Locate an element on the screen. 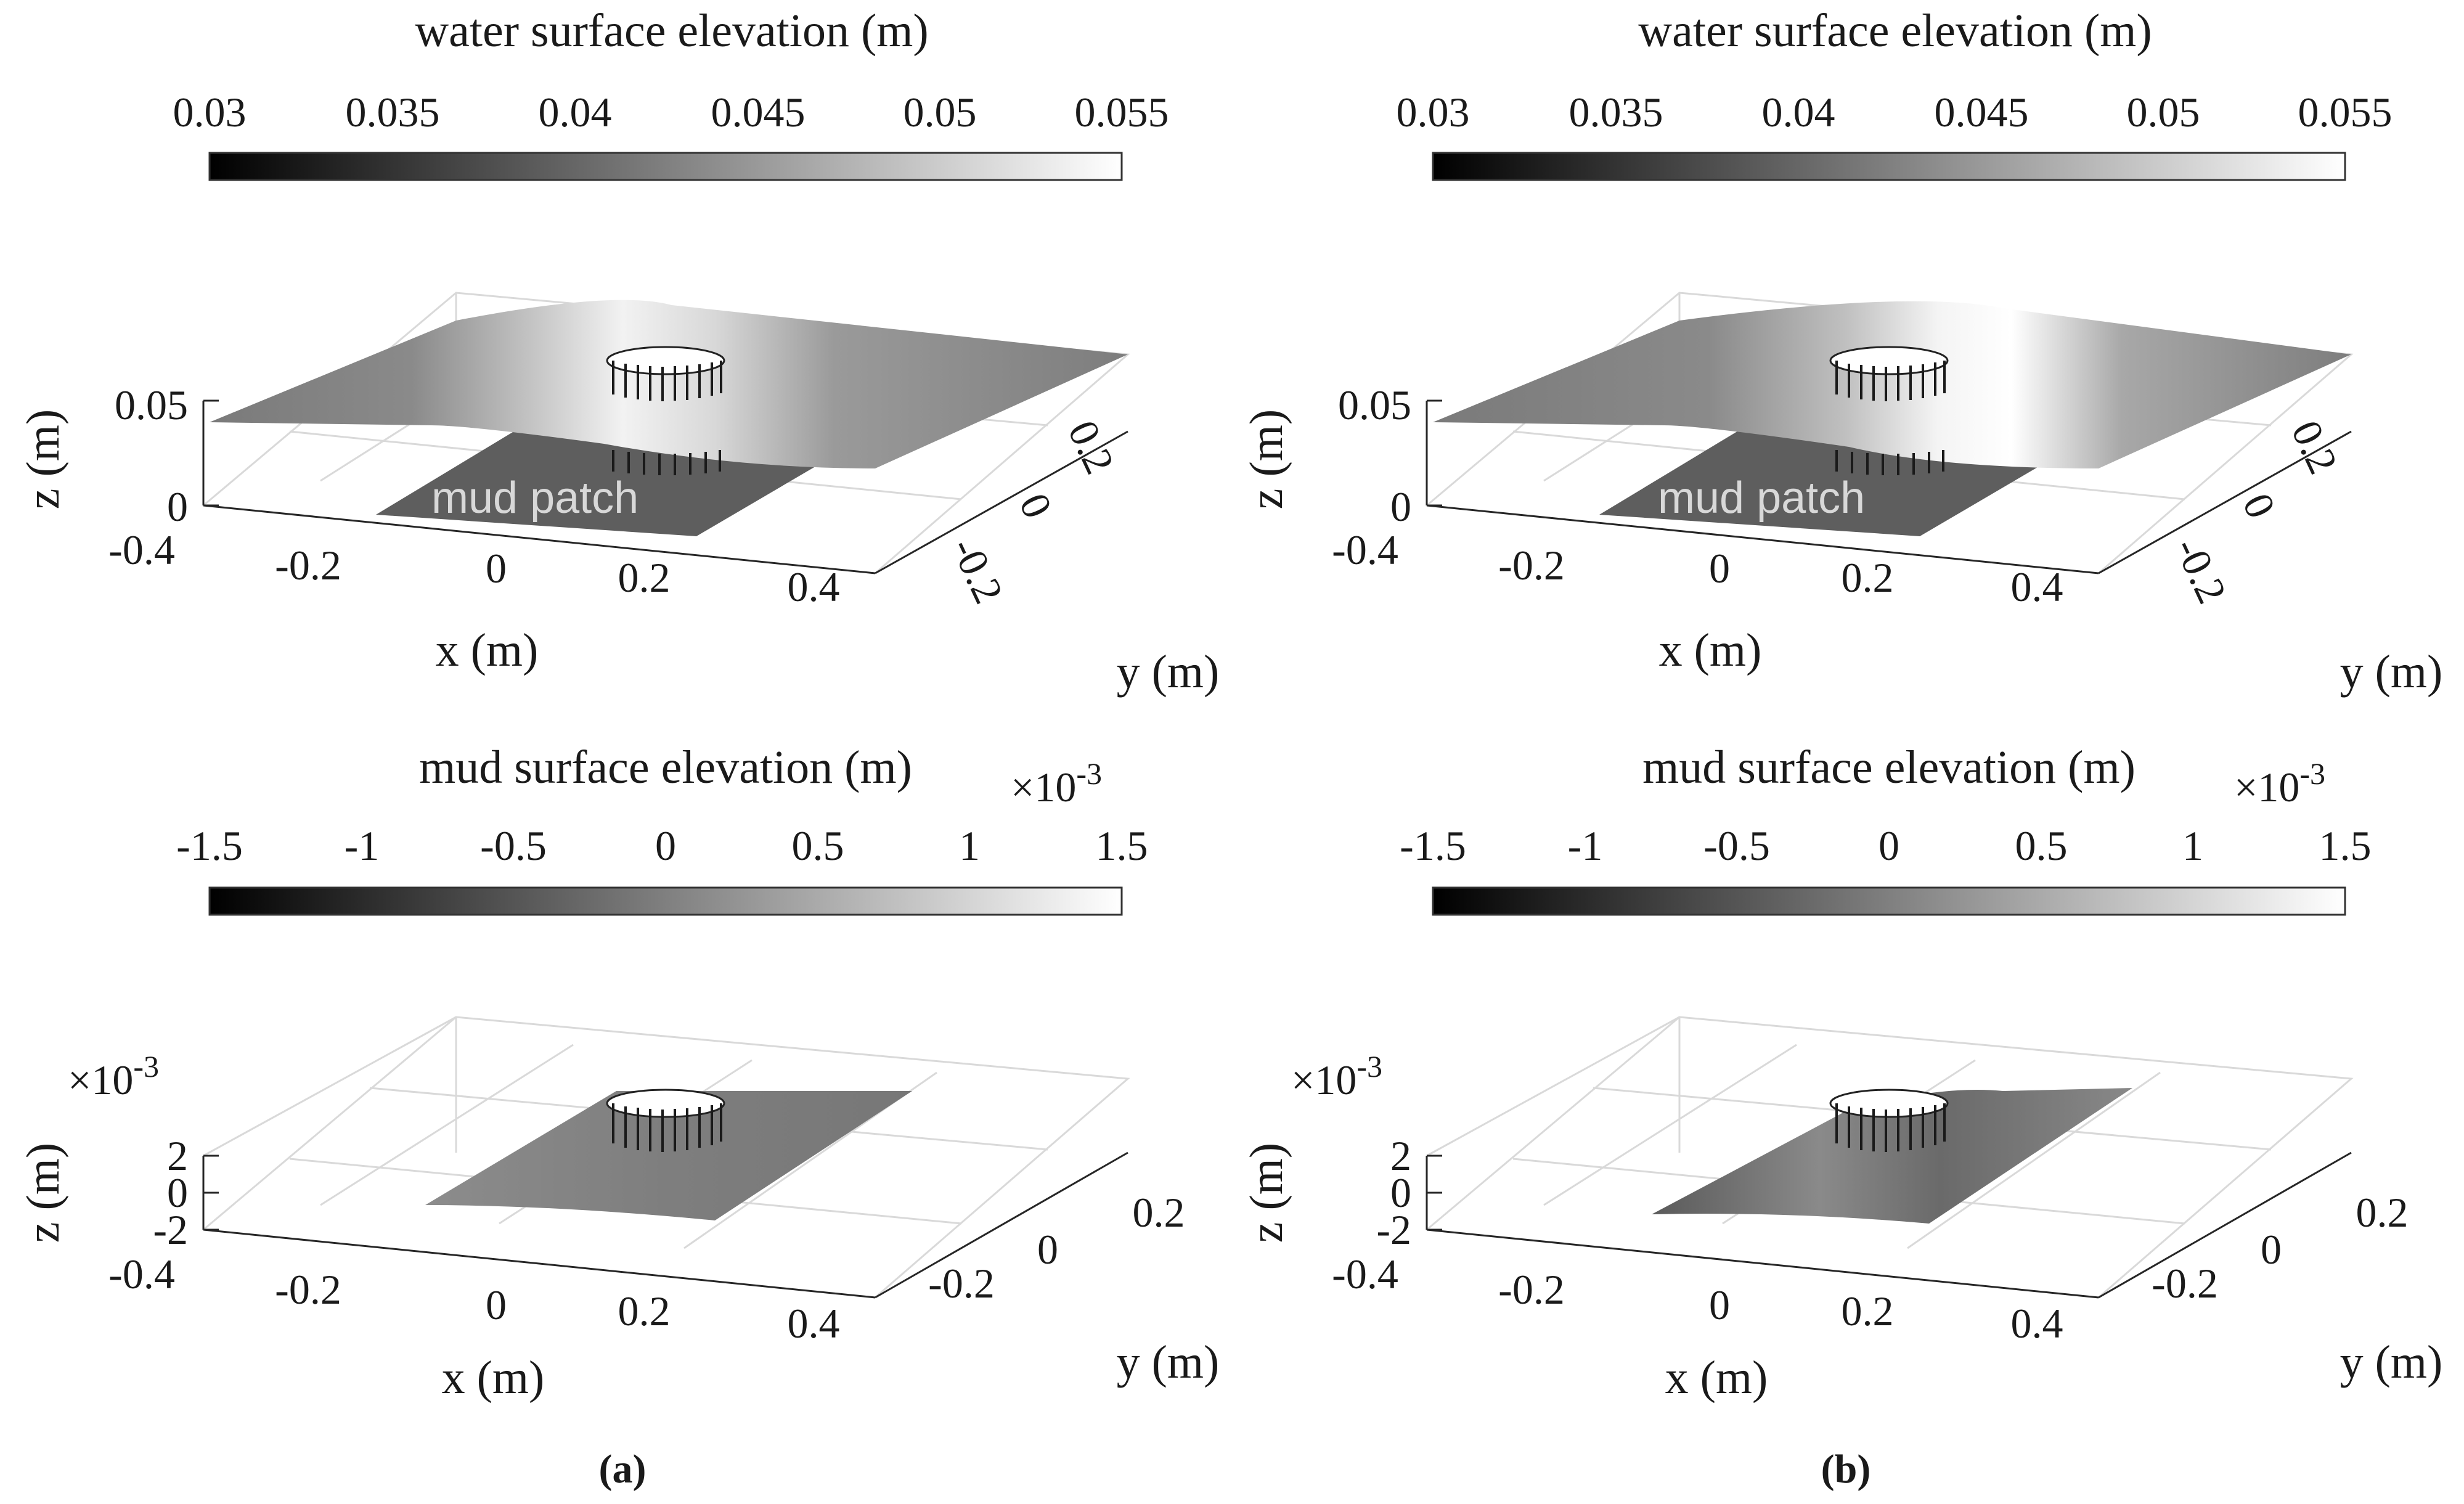  colorbar-tick: 0.035 is located at coordinates (393, 112).